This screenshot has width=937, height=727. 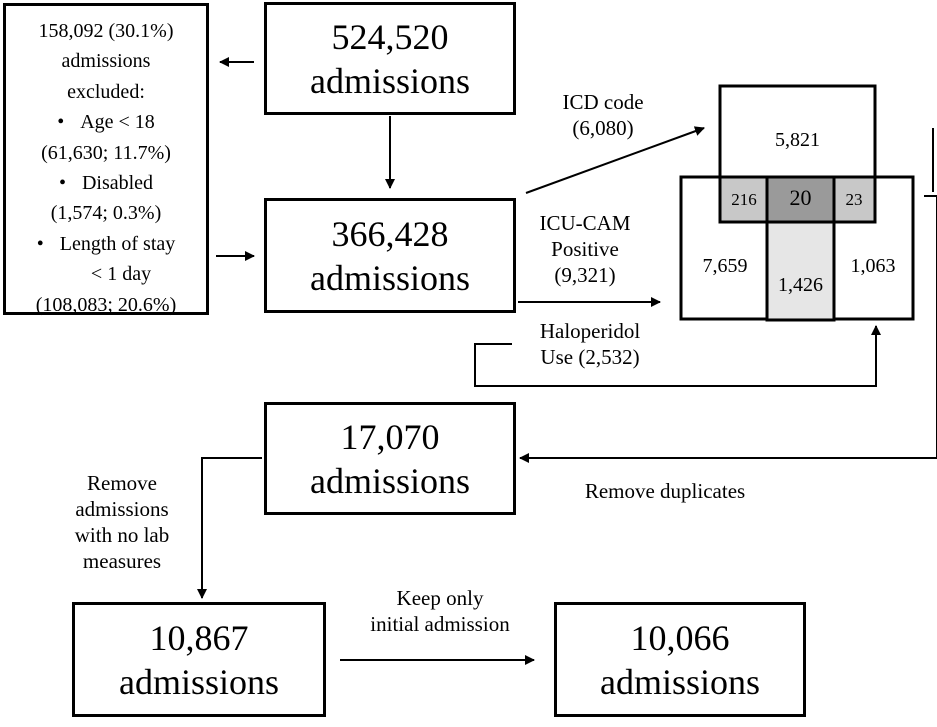 What do you see at coordinates (106, 122) in the screenshot?
I see `exclusion-age: Age < 18` at bounding box center [106, 122].